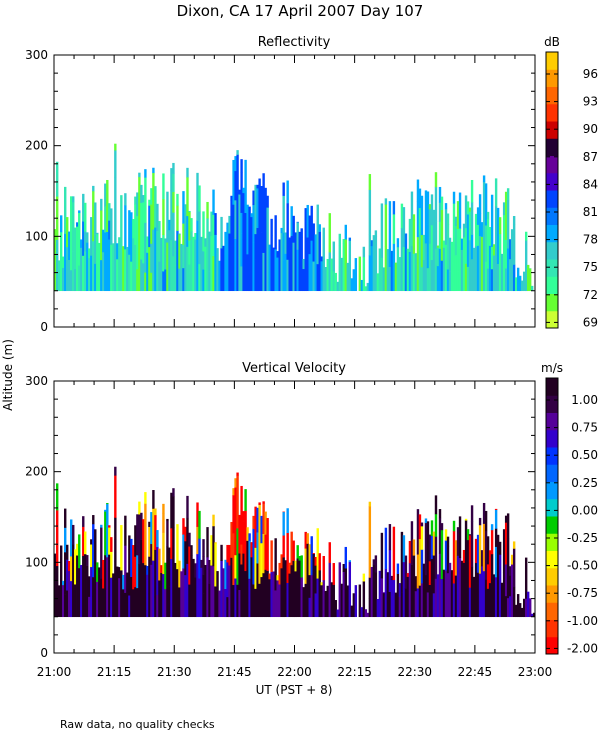 Image resolution: width=600 pixels, height=750 pixels. What do you see at coordinates (294, 690) in the screenshot?
I see `x-axis-label: UT (PST + 8)` at bounding box center [294, 690].